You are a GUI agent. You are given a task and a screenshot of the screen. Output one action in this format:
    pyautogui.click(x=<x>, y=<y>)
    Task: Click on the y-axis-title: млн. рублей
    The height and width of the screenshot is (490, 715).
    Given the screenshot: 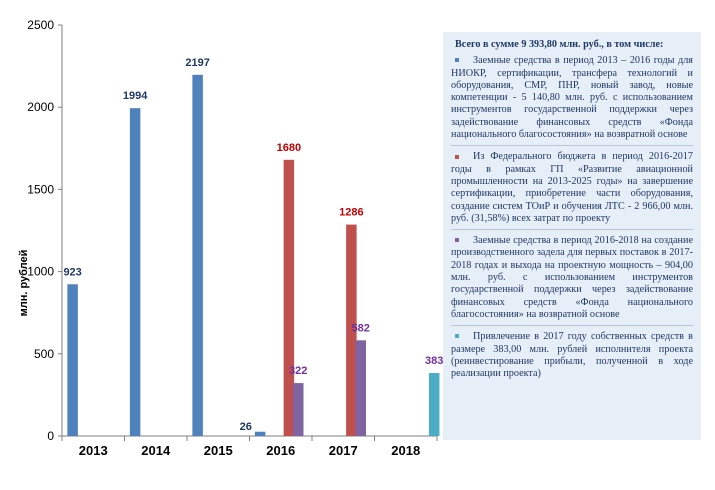 What is the action you would take?
    pyautogui.click(x=24, y=283)
    